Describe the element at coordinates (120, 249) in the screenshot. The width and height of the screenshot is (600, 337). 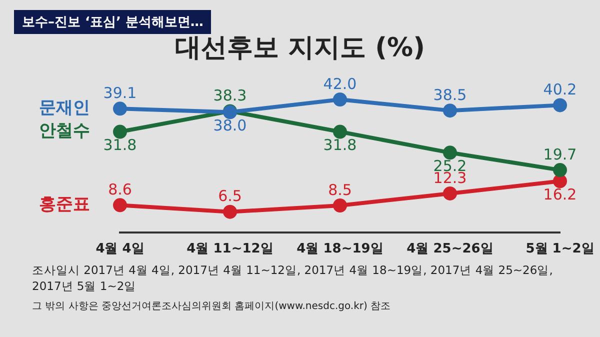
I see `x-tick-label: 4월 4일` at that location.